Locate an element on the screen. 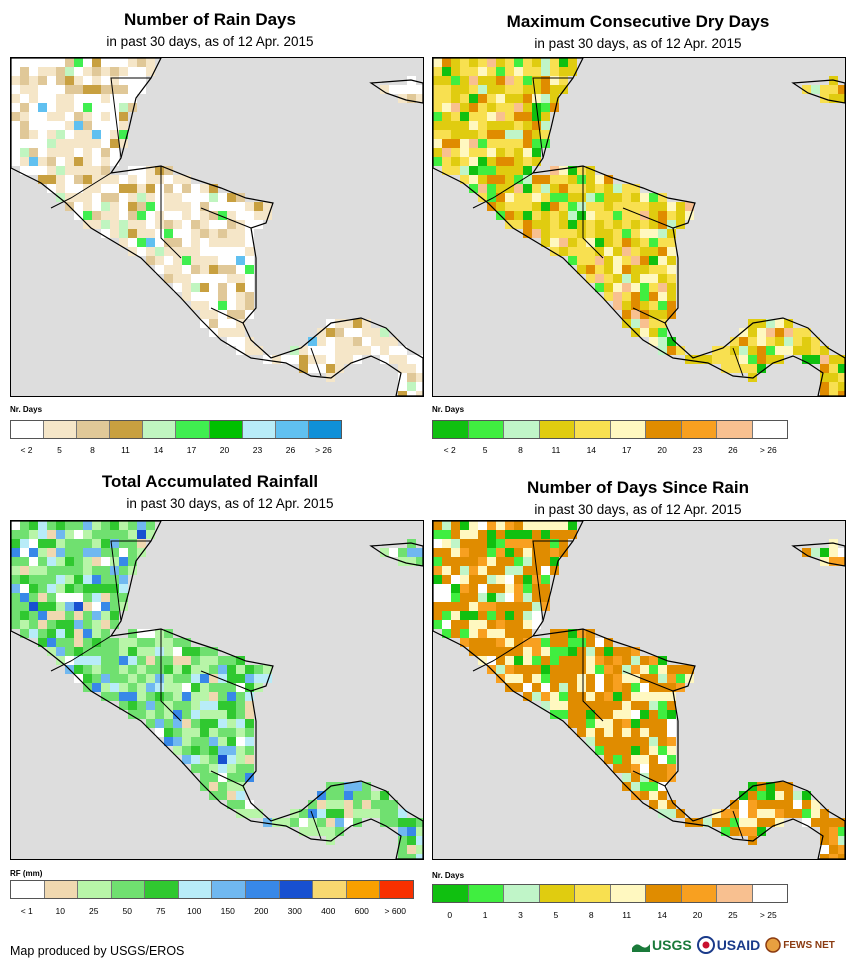 The width and height of the screenshot is (854, 970). fewsnet-logo-text: FEWS NET is located at coordinates (809, 945).